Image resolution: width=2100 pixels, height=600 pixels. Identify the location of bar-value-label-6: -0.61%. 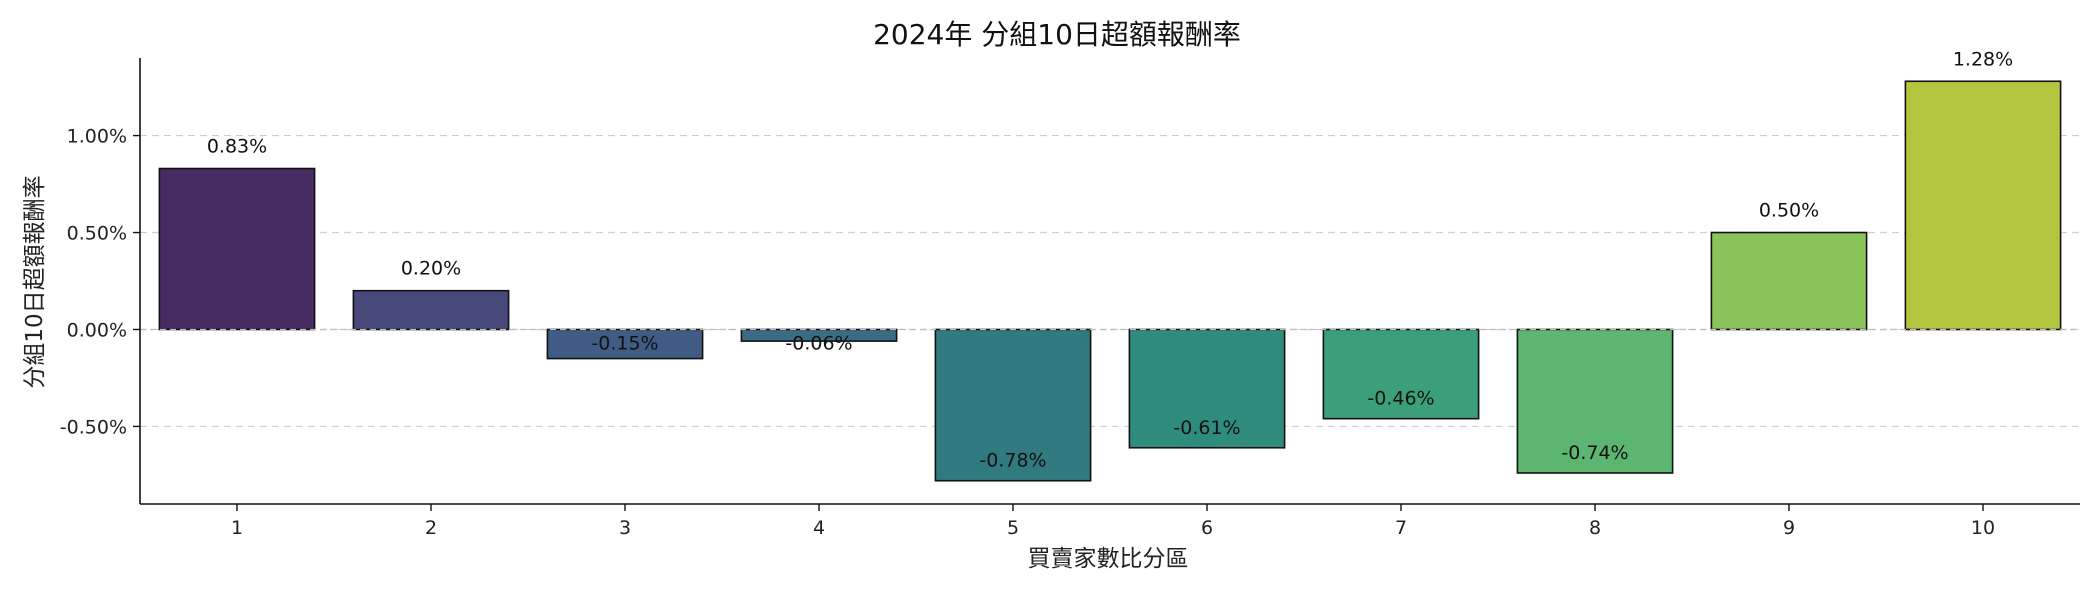
(1206, 428).